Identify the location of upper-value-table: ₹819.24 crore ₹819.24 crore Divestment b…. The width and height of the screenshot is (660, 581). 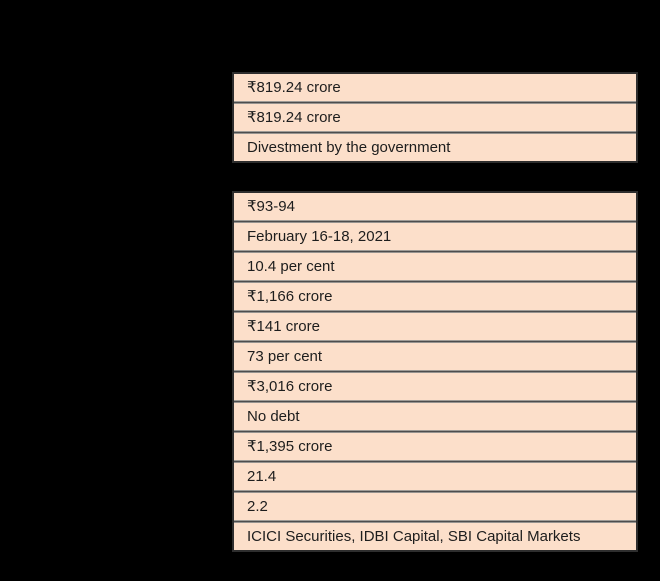
(435, 117).